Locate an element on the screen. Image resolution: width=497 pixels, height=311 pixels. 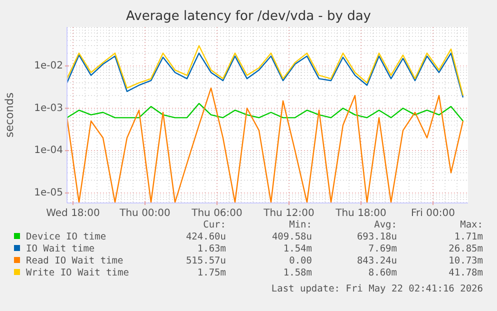
text: 1.63m is located at coordinates (211, 248).